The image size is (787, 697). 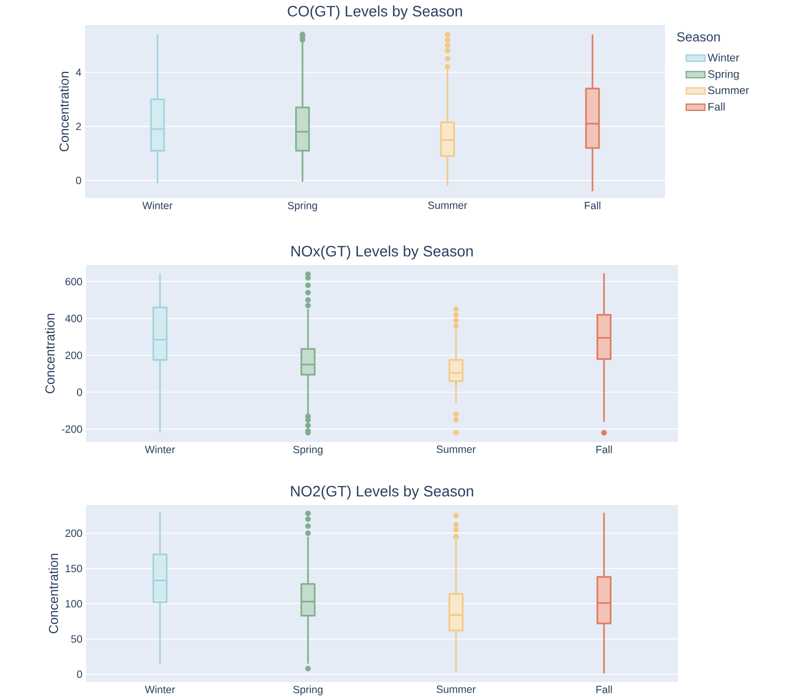 What do you see at coordinates (382, 492) in the screenshot?
I see `chart-title: NO2(GT) Levels by Season` at bounding box center [382, 492].